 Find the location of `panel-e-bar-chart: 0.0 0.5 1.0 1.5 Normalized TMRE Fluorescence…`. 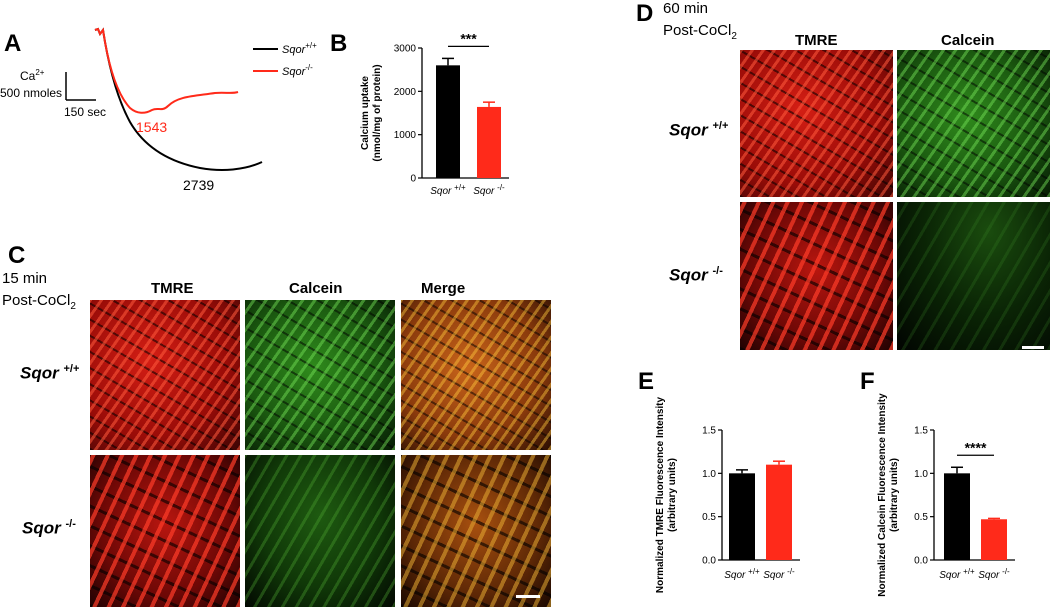

panel-e-bar-chart: 0.0 0.5 1.0 1.5 Normalized TMRE Fluorescence… is located at coordinates (727, 494).